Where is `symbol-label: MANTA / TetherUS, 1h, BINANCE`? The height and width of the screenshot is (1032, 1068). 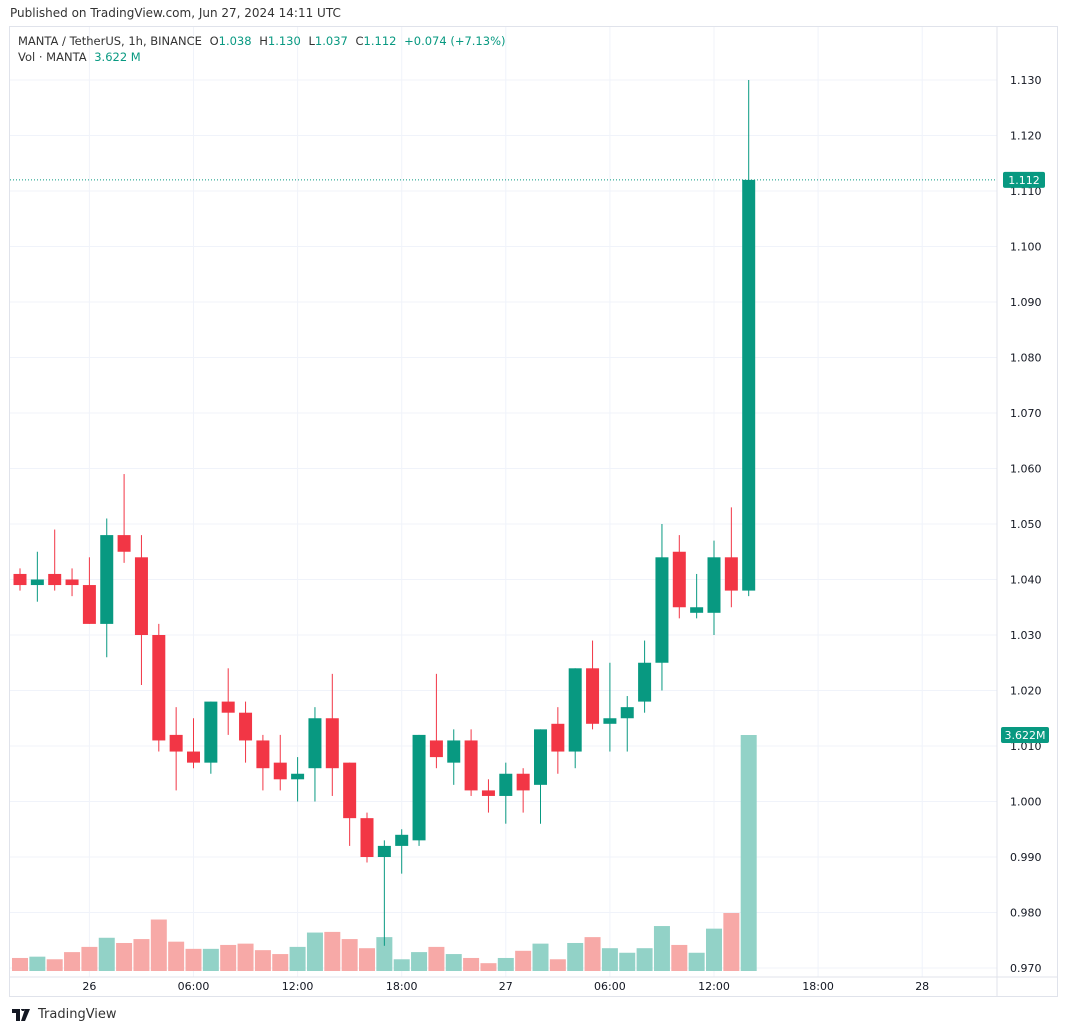
symbol-label: MANTA / TetherUS, 1h, BINANCE is located at coordinates (110, 41).